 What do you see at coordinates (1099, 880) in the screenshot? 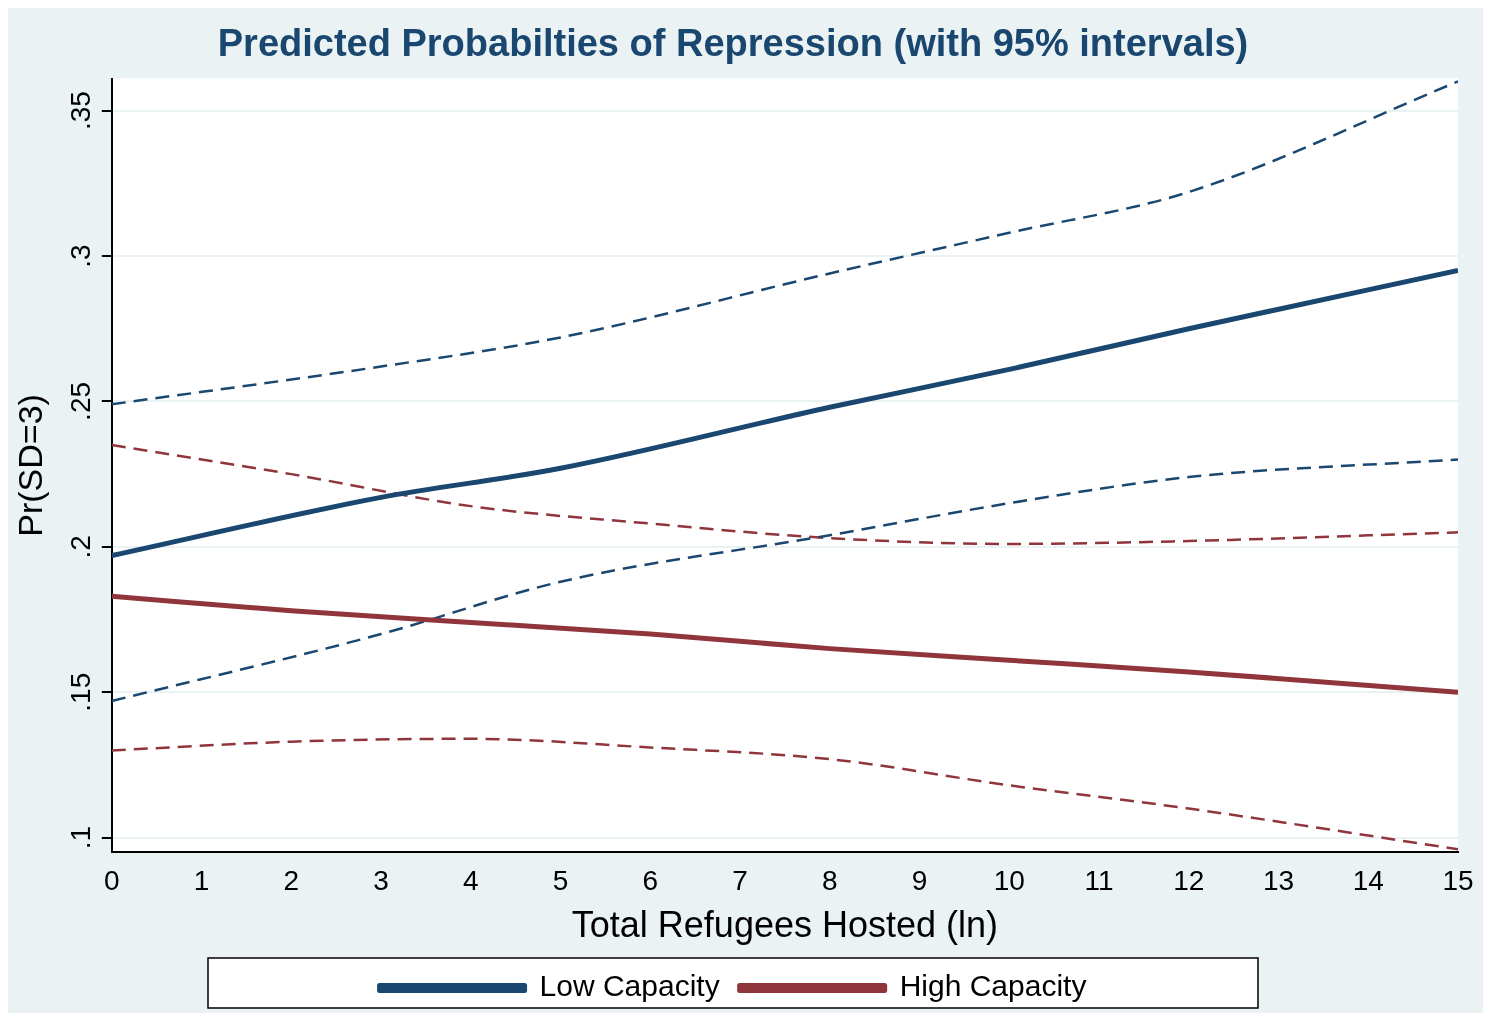
I see `x-tick-label: 11` at bounding box center [1099, 880].